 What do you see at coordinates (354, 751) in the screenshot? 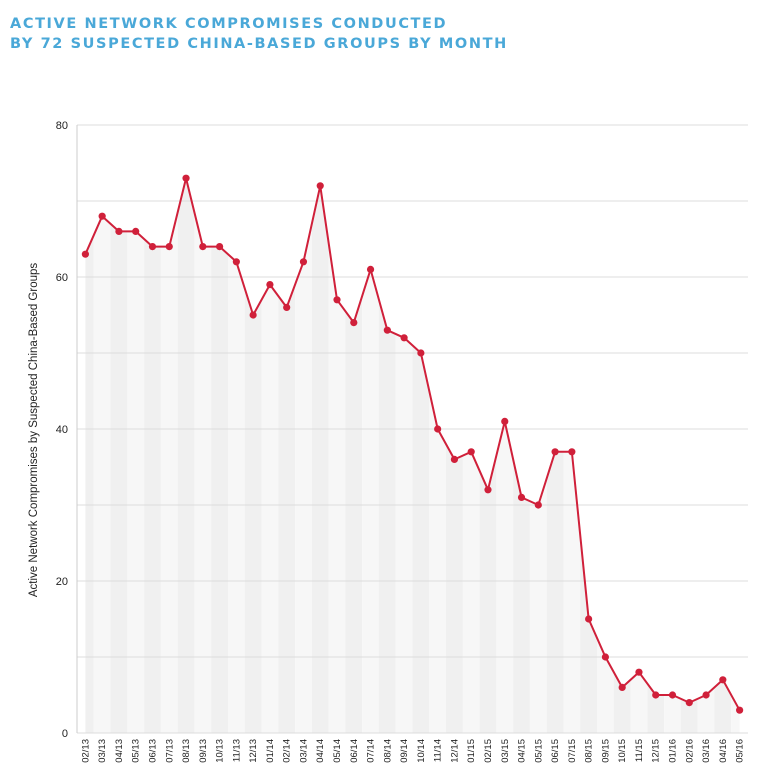
I see `x-tick-label-06-14: 06/14` at bounding box center [354, 751].